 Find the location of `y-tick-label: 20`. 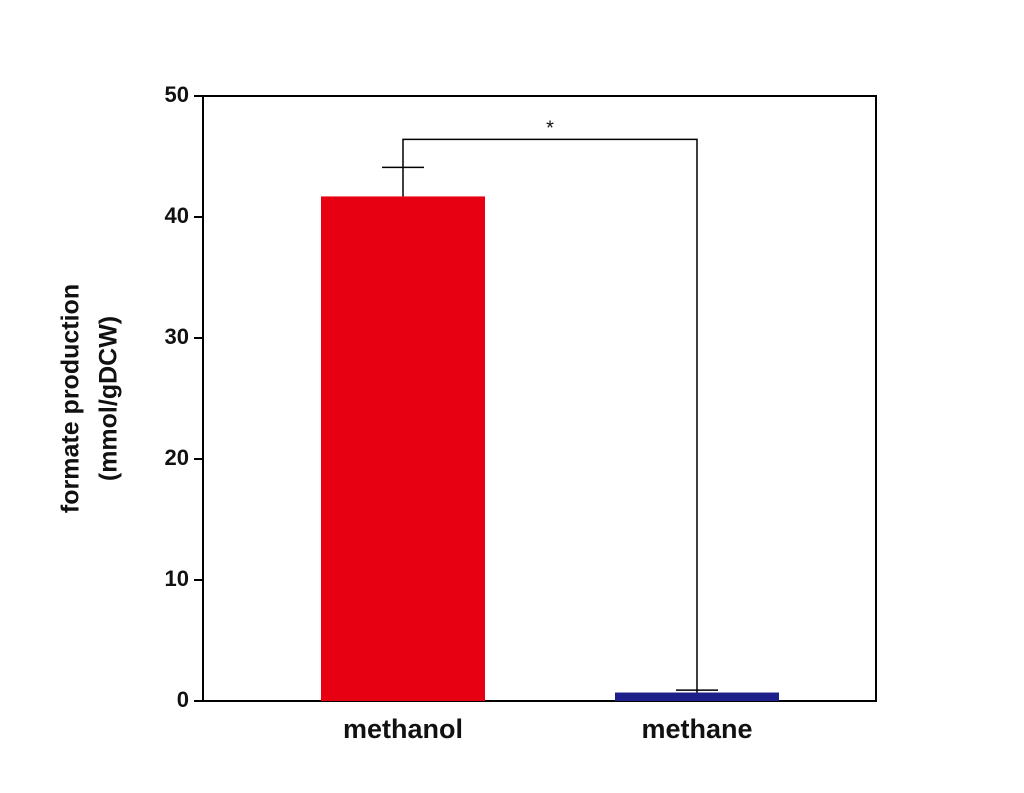

y-tick-label: 20 is located at coordinates (177, 457).